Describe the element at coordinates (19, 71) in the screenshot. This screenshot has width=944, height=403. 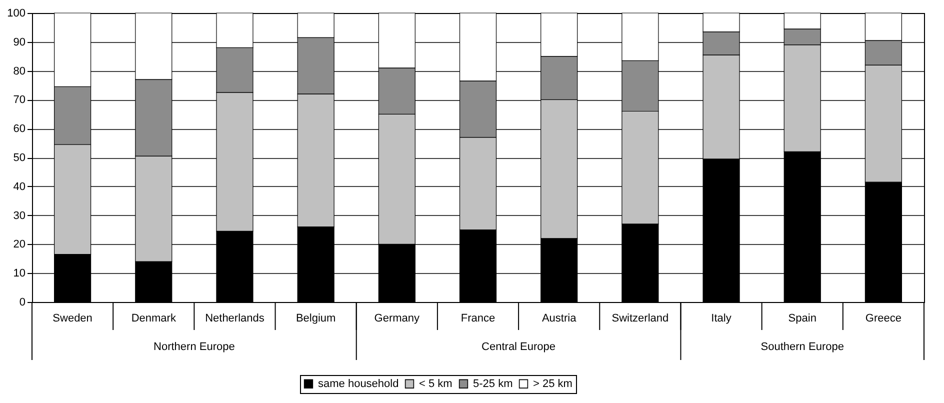
I see `y-tick-label: 80` at that location.